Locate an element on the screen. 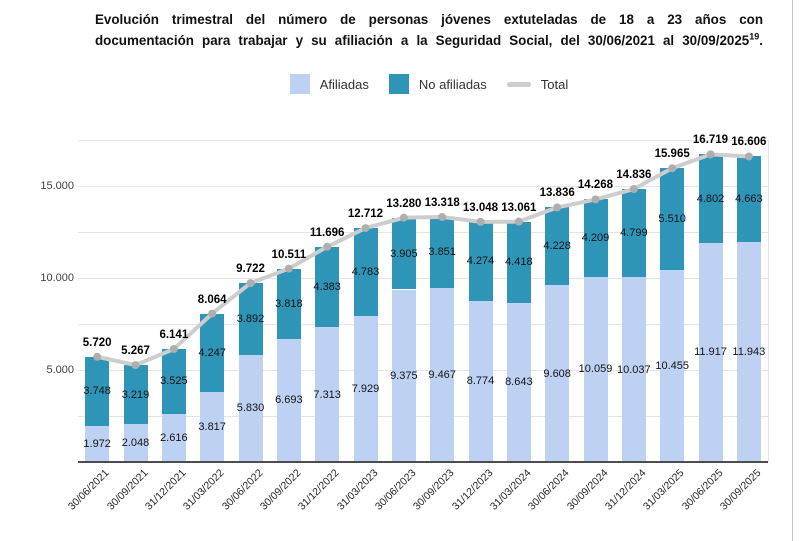  total-label: 15.965 is located at coordinates (672, 154).